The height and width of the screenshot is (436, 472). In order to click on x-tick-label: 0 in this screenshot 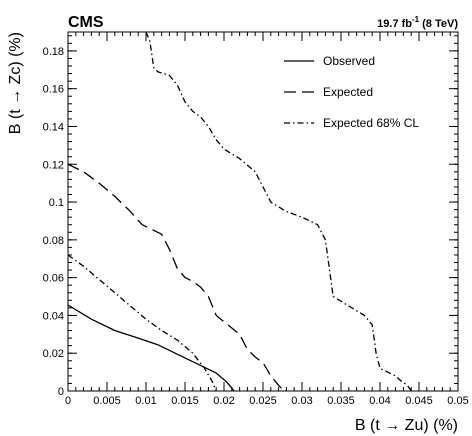, I will do `click(68, 401)`.